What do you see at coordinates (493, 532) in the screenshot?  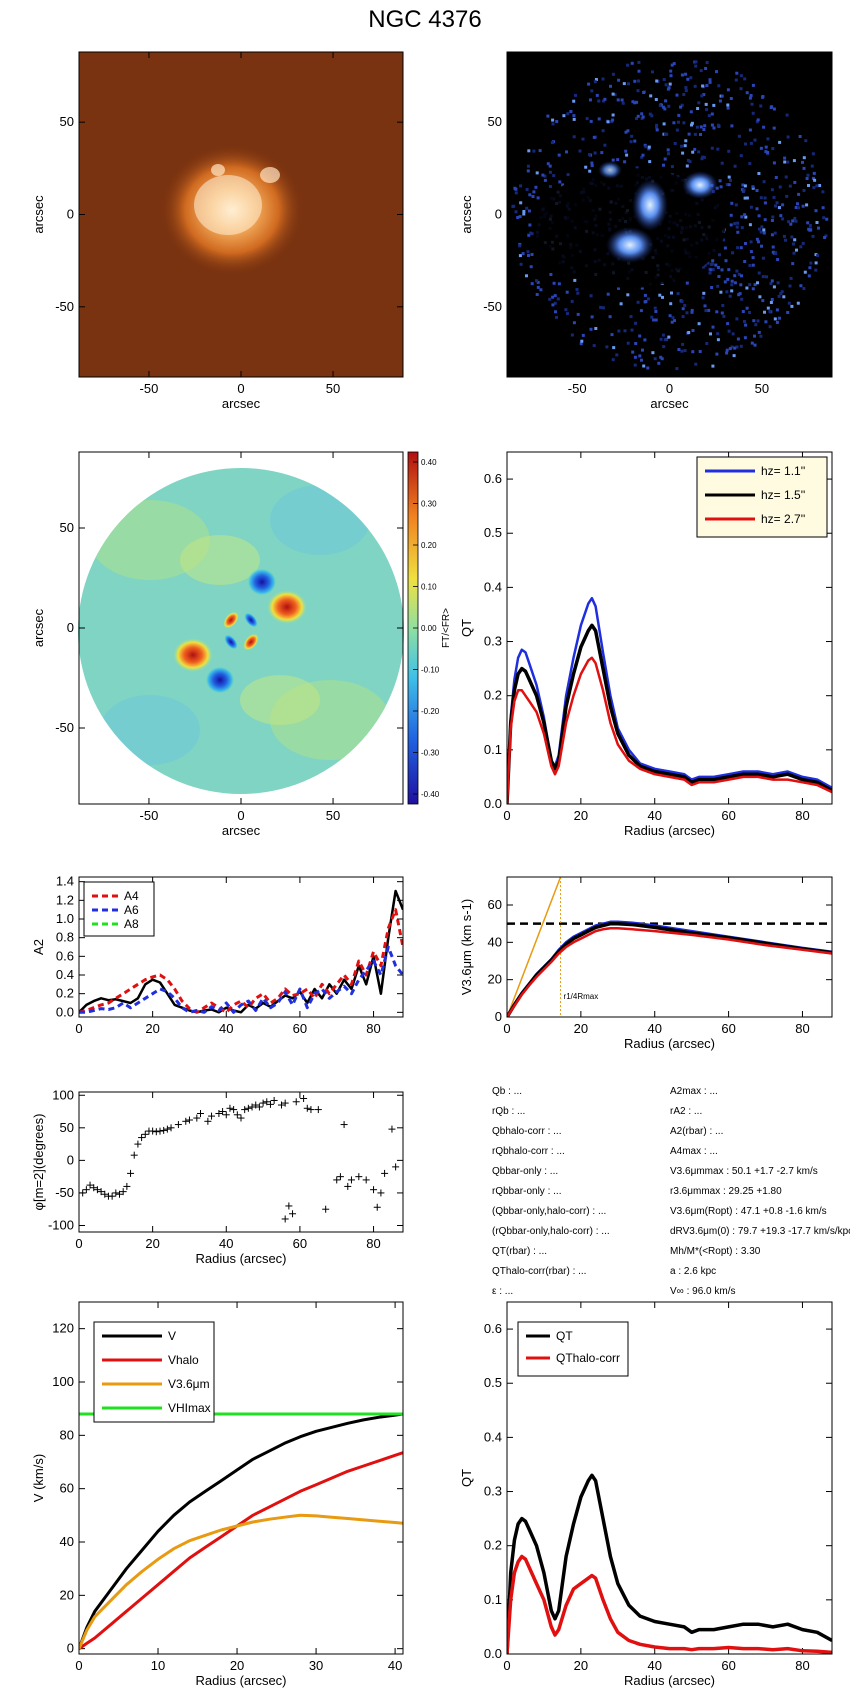 I see `y-tick-label: 0.5` at bounding box center [493, 532].